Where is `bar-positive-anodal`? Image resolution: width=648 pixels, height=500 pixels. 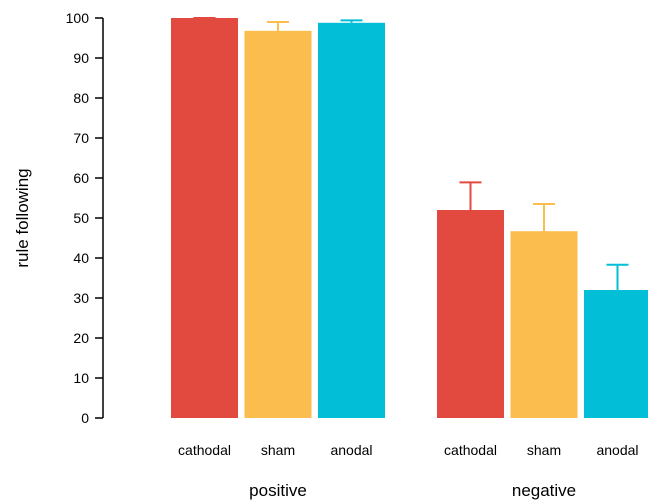
bar-positive-anodal is located at coordinates (351, 220).